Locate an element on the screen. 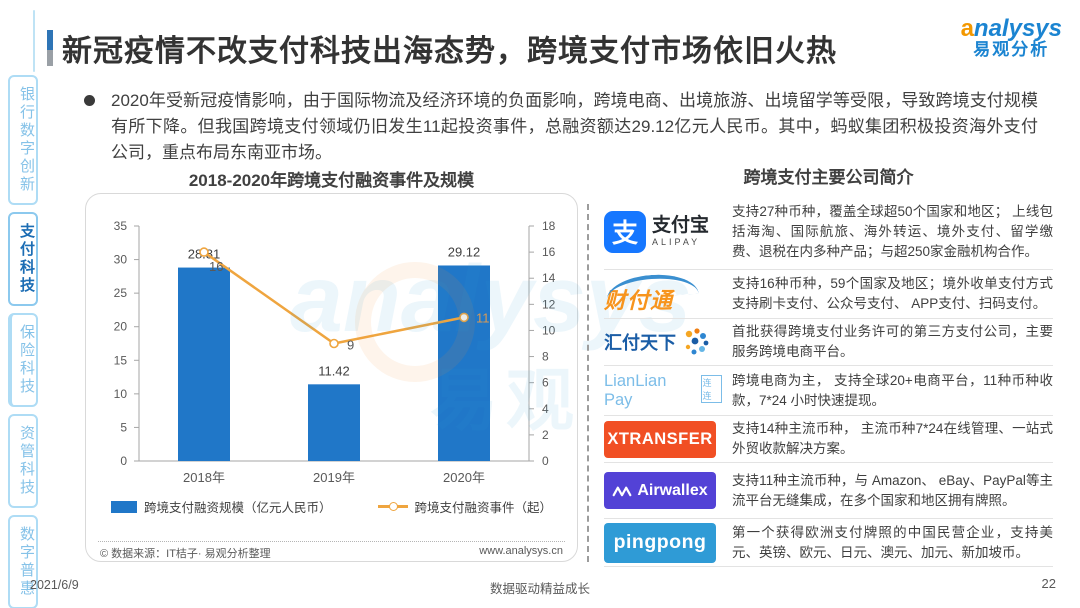 Image resolution: width=1080 pixels, height=608 pixels. left-axis-tick-label: 20 is located at coordinates (121, 327).